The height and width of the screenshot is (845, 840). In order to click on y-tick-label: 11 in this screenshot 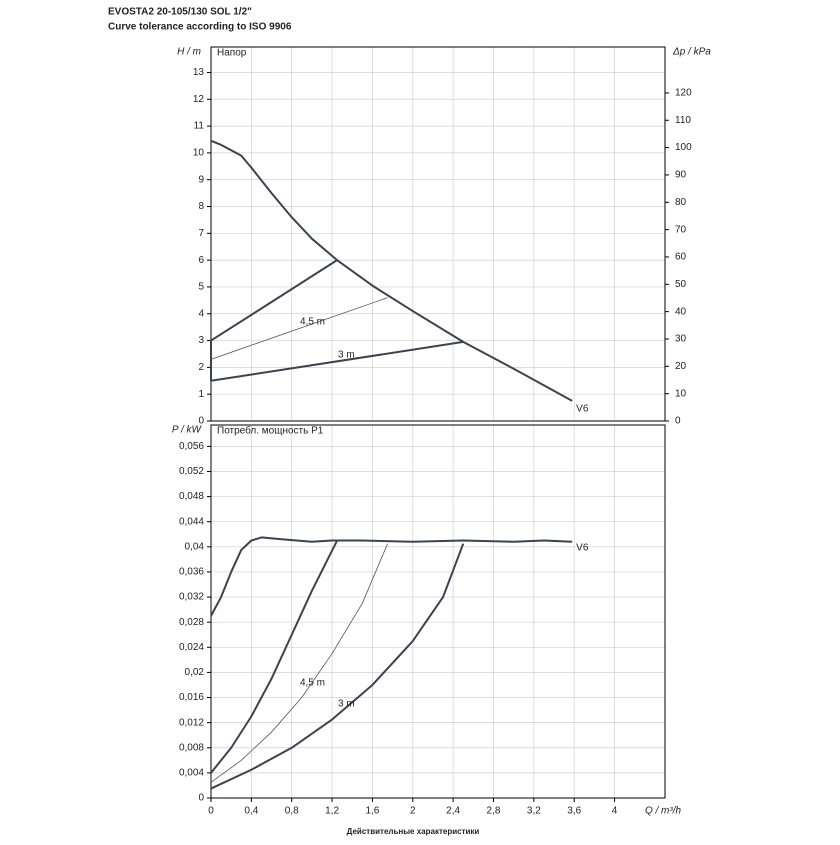, I will do `click(199, 126)`.